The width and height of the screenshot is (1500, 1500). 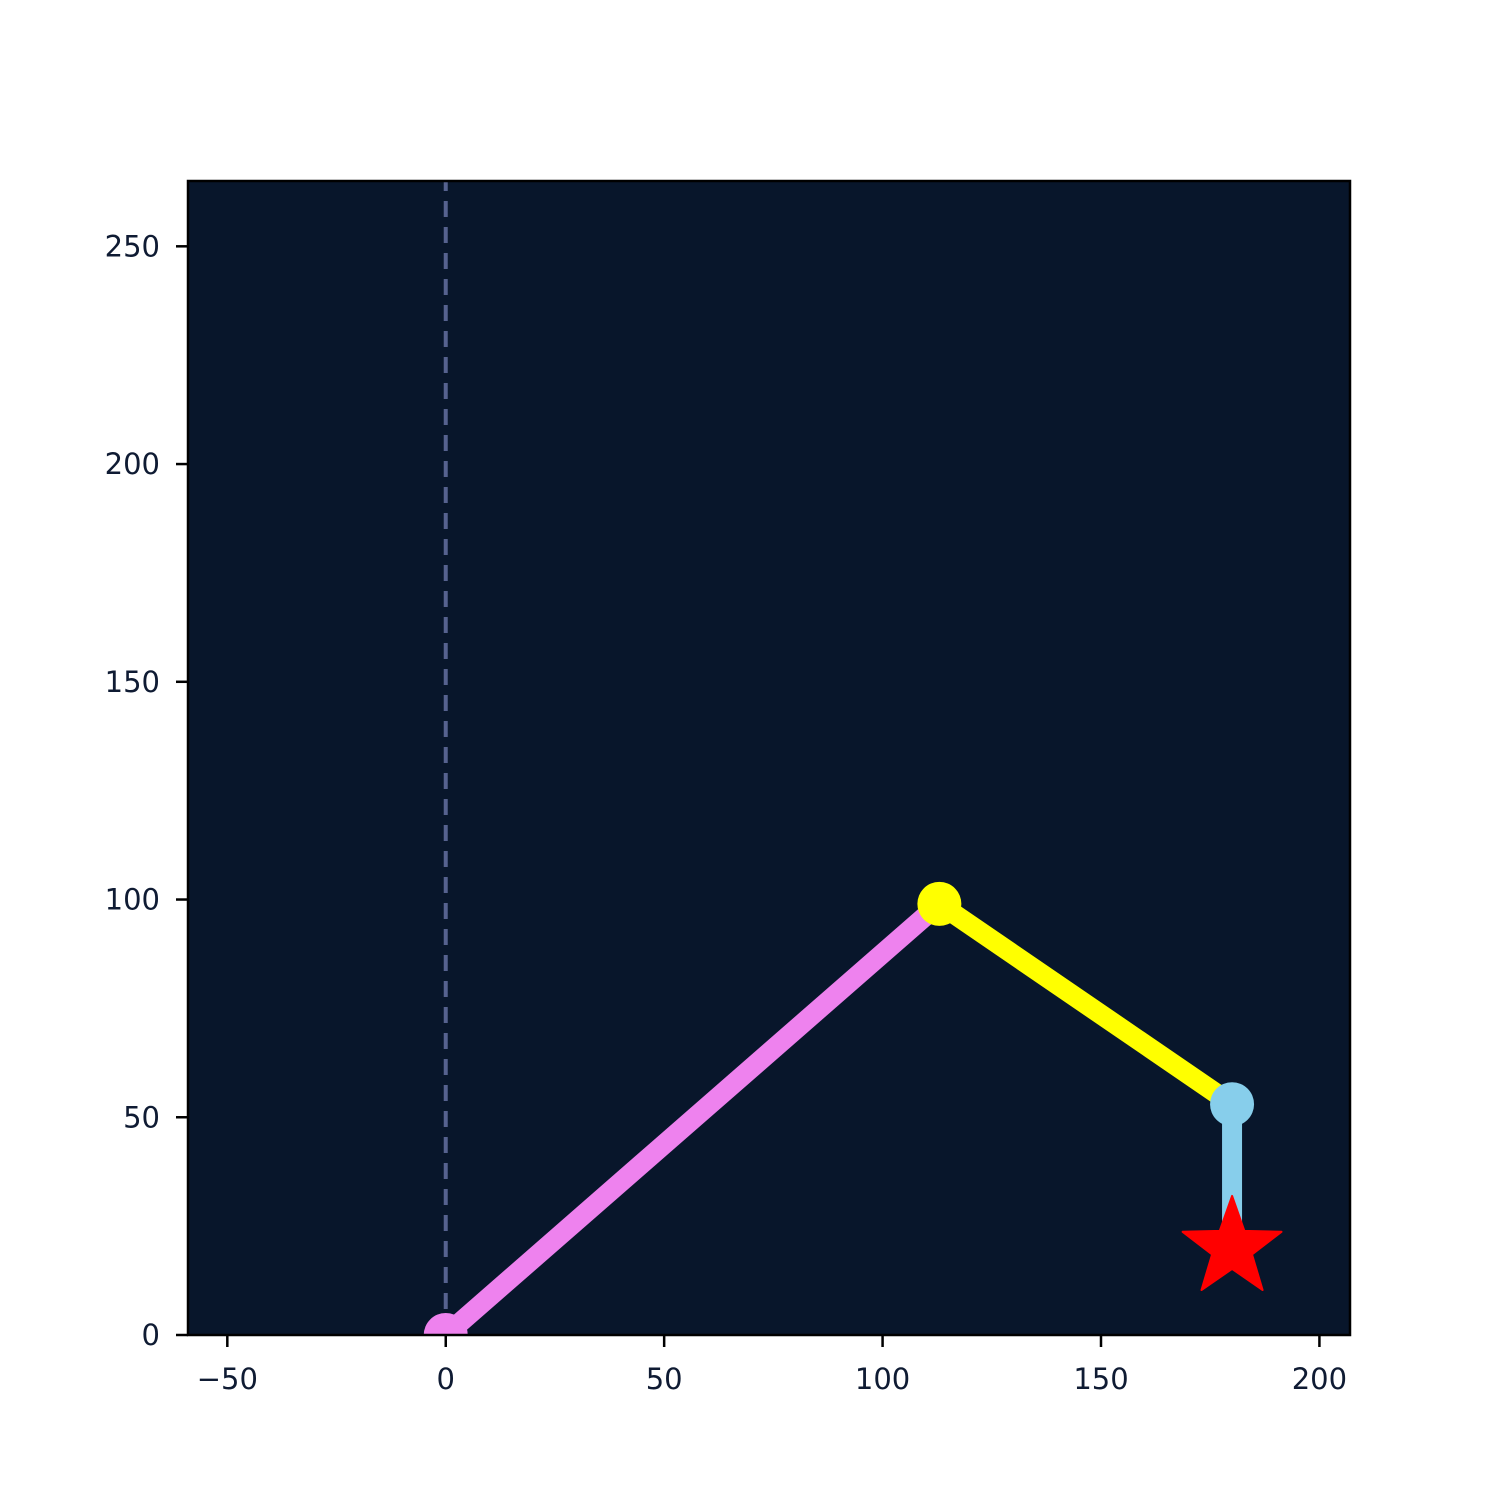 I want to click on y-tick-label: 100, so click(x=132, y=900).